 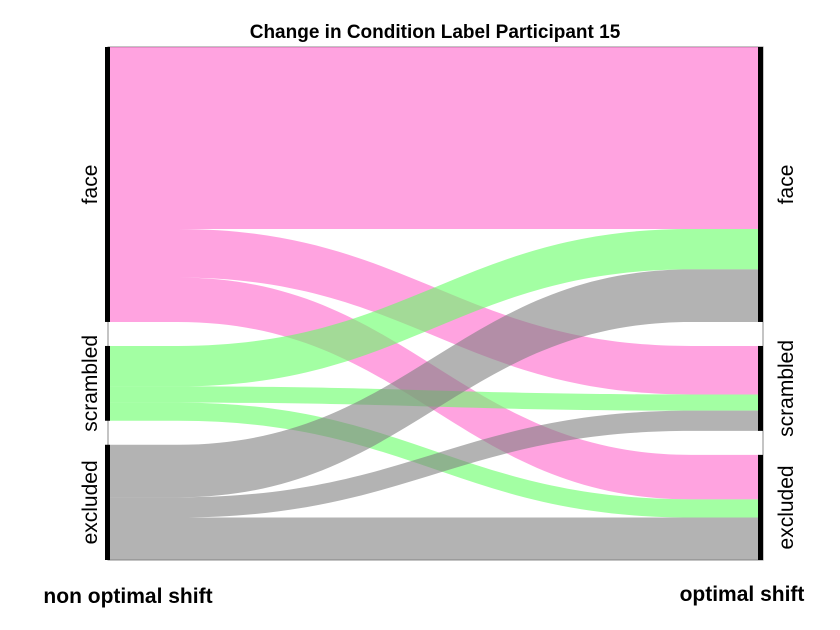 I want to click on category-label-right-scrambled: scrambled, so click(x=786, y=388).